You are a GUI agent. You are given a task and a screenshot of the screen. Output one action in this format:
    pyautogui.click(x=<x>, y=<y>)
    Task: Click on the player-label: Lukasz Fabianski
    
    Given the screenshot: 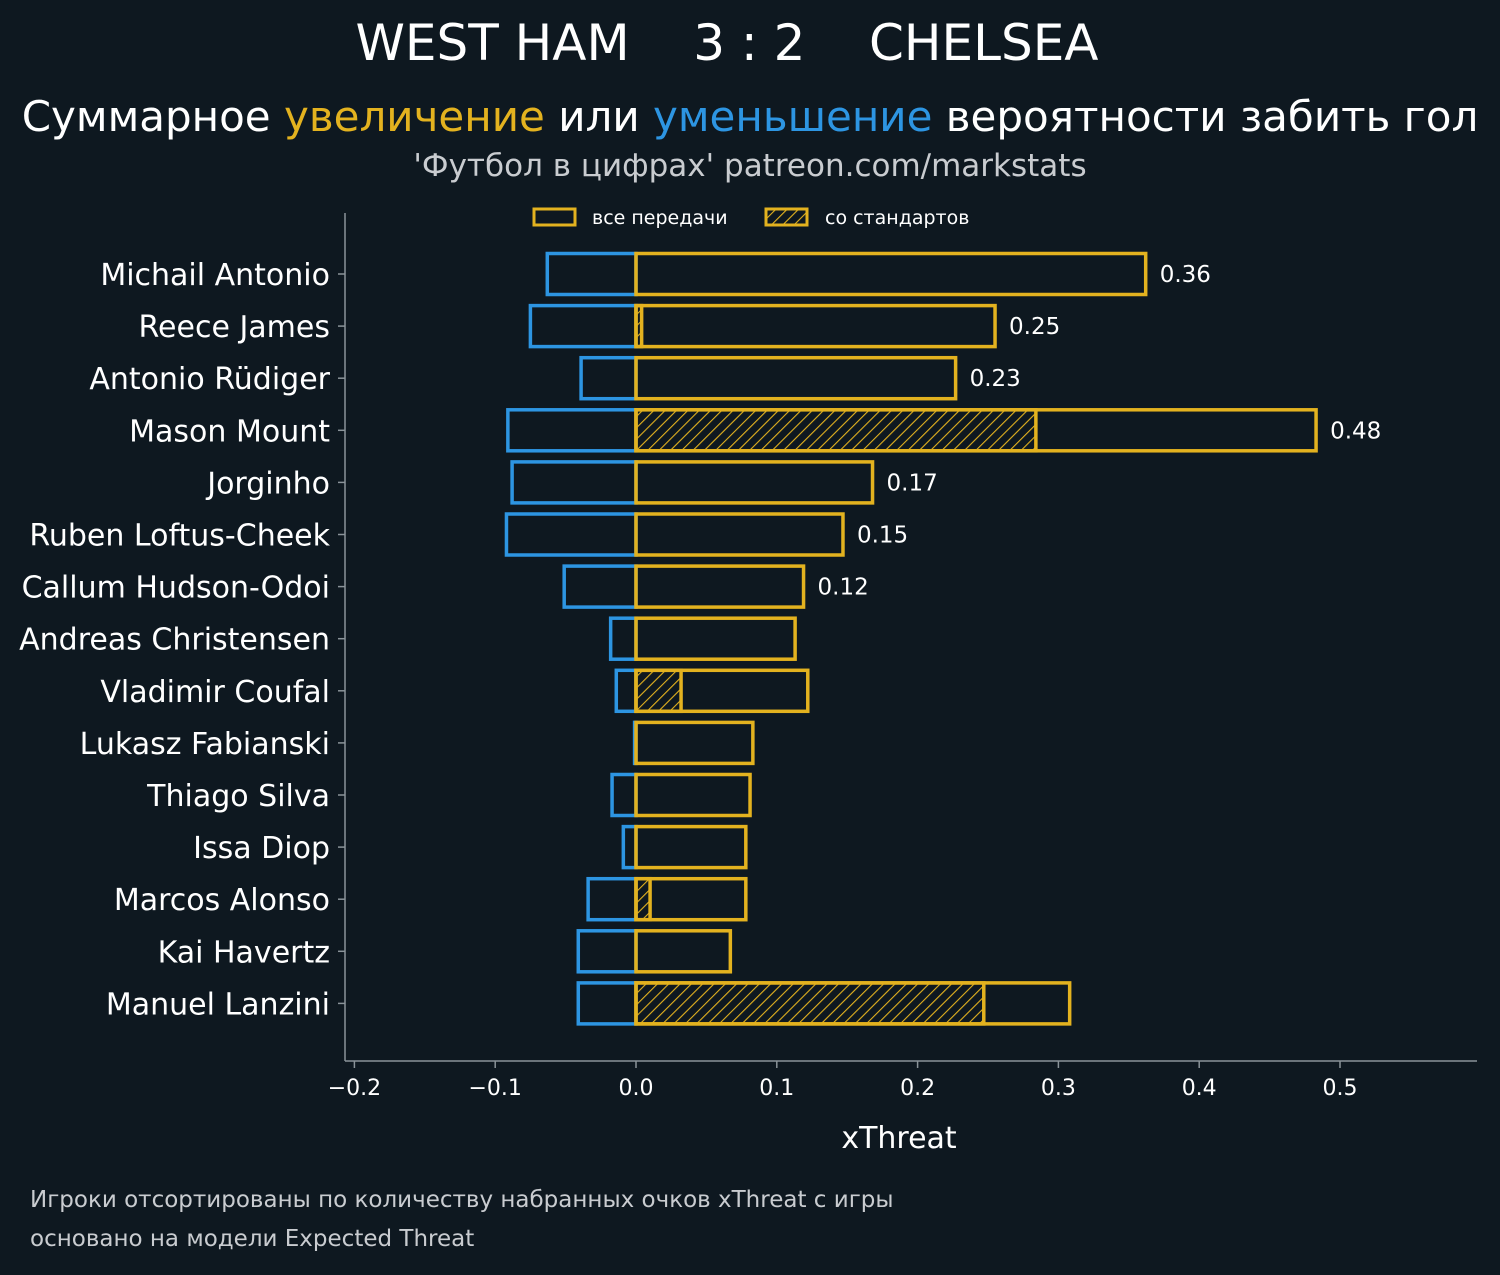 What is the action you would take?
    pyautogui.click(x=205, y=744)
    